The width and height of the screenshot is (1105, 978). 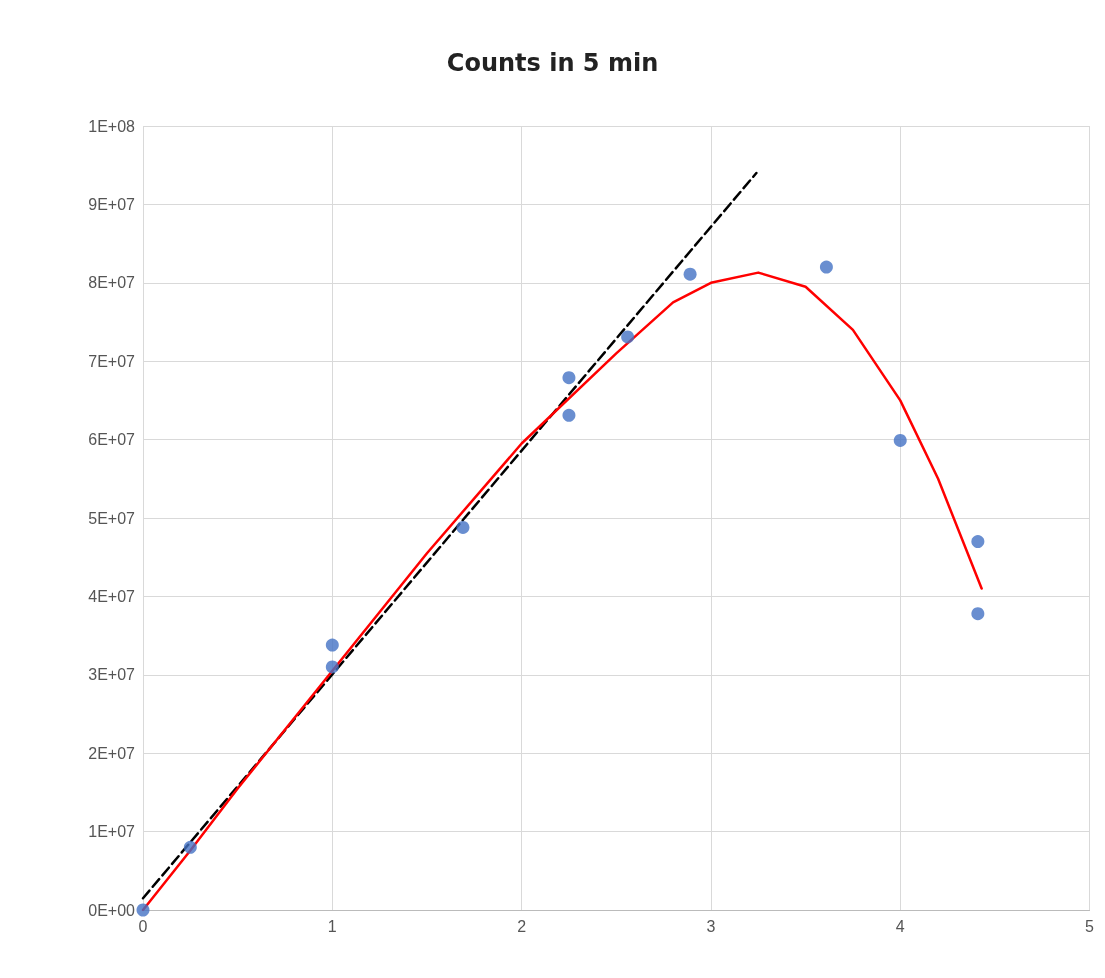 What do you see at coordinates (552, 63) in the screenshot?
I see `chart-title: Counts in 5 min` at bounding box center [552, 63].